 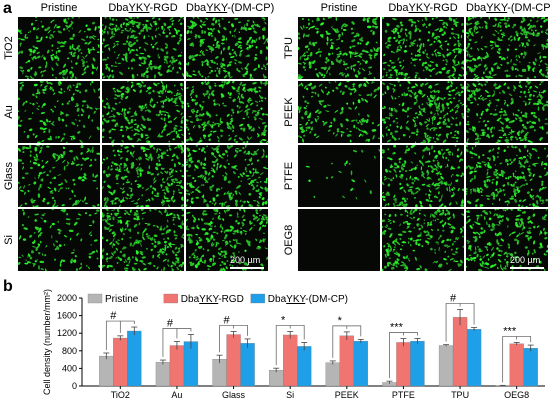 I want to click on panel-b-letter: b, so click(x=8, y=286).